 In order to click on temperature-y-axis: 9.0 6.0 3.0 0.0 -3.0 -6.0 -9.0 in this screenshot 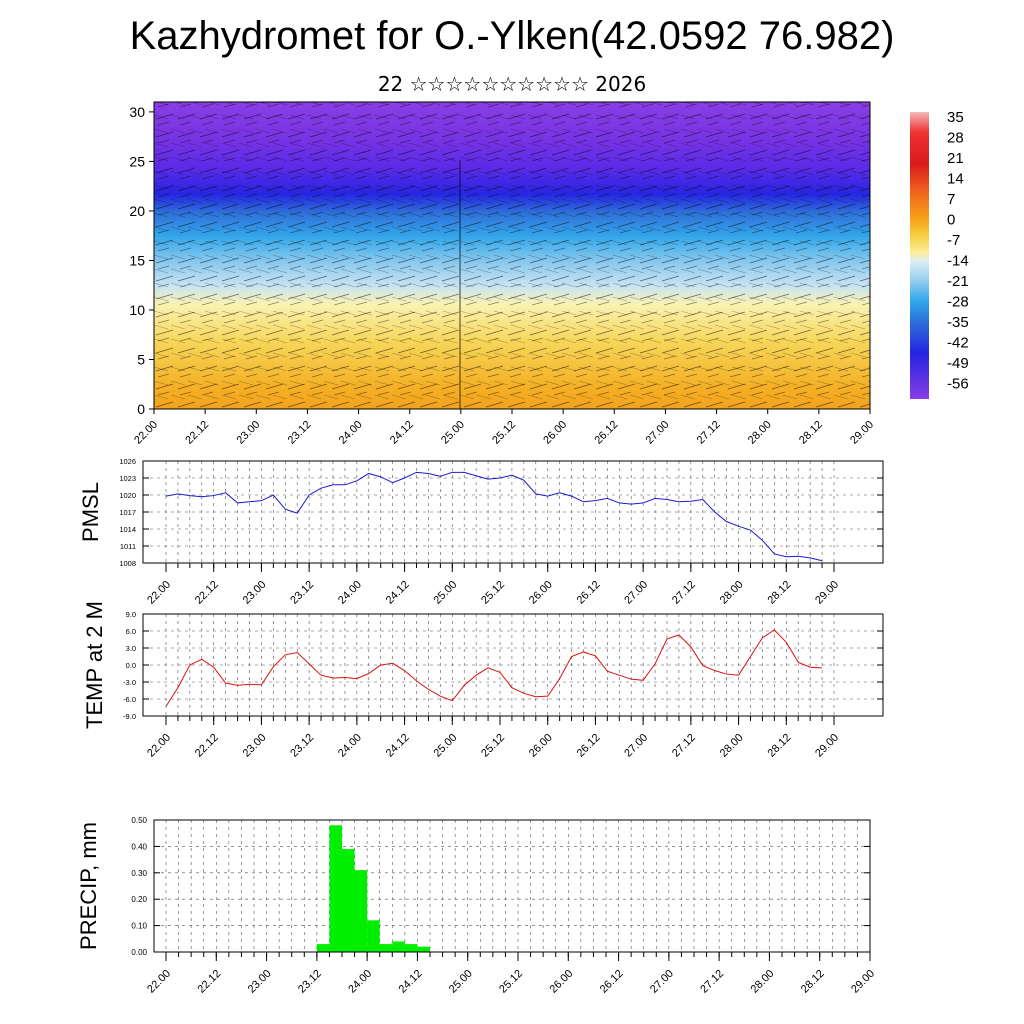, I will do `click(503, 665)`.